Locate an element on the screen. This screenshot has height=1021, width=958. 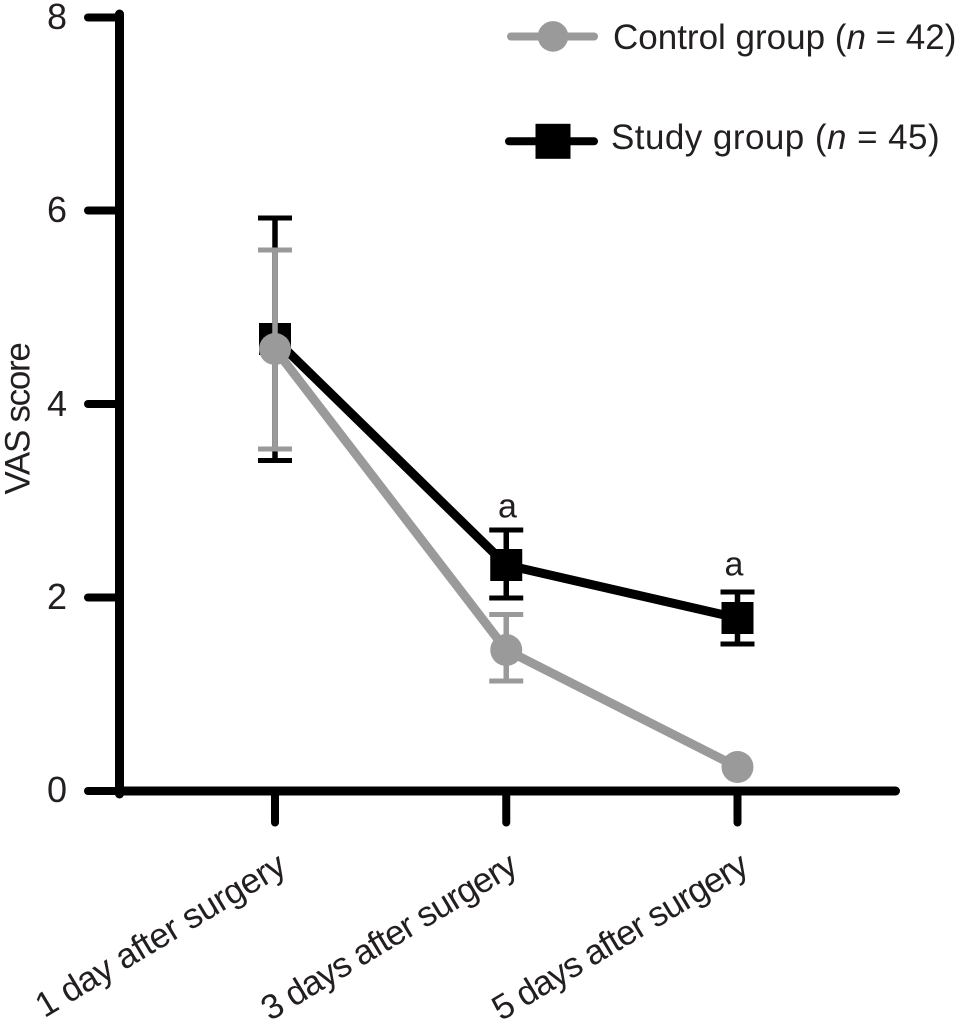
svg-text: Study group (n = 45) is located at coordinates (775, 137).